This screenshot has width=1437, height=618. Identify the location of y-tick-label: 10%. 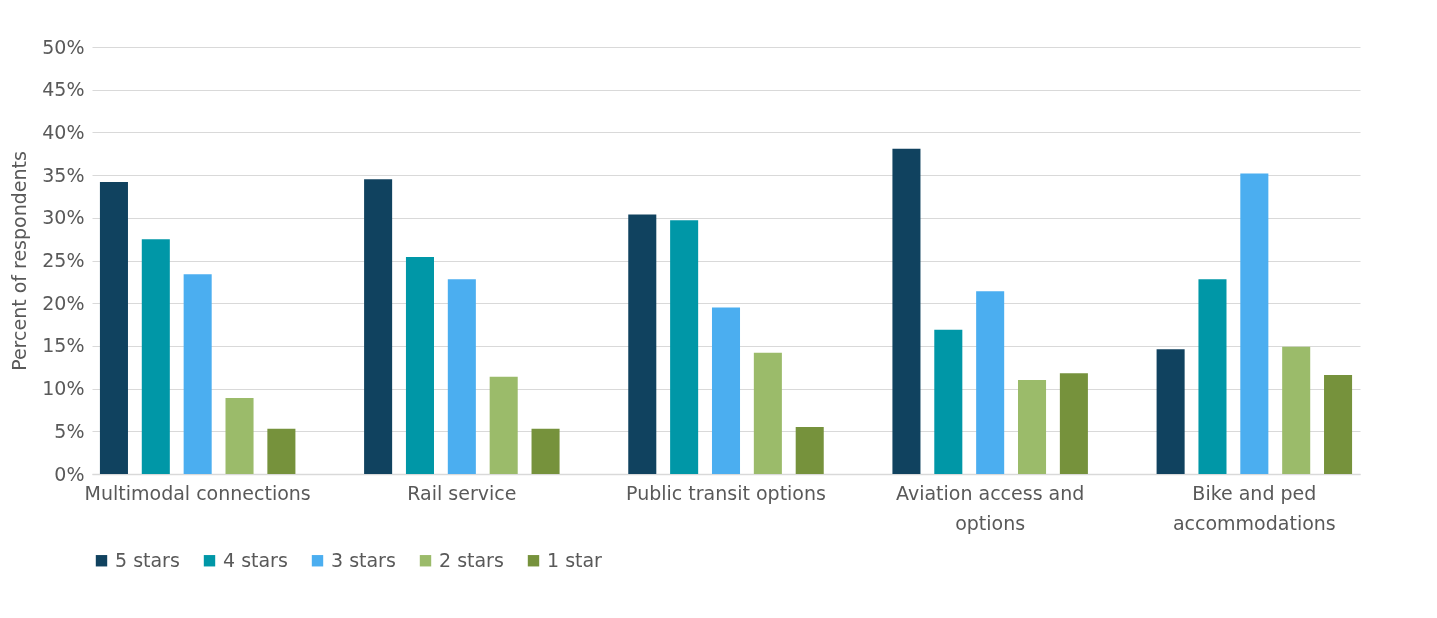
(63, 388).